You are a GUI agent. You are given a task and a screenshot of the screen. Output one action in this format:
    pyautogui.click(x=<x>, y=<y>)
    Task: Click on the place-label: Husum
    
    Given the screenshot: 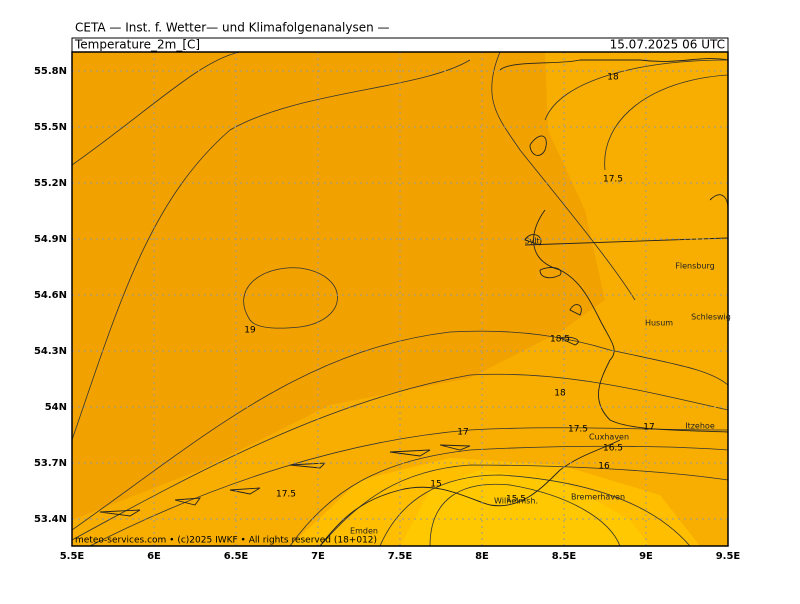 What is the action you would take?
    pyautogui.click(x=659, y=323)
    